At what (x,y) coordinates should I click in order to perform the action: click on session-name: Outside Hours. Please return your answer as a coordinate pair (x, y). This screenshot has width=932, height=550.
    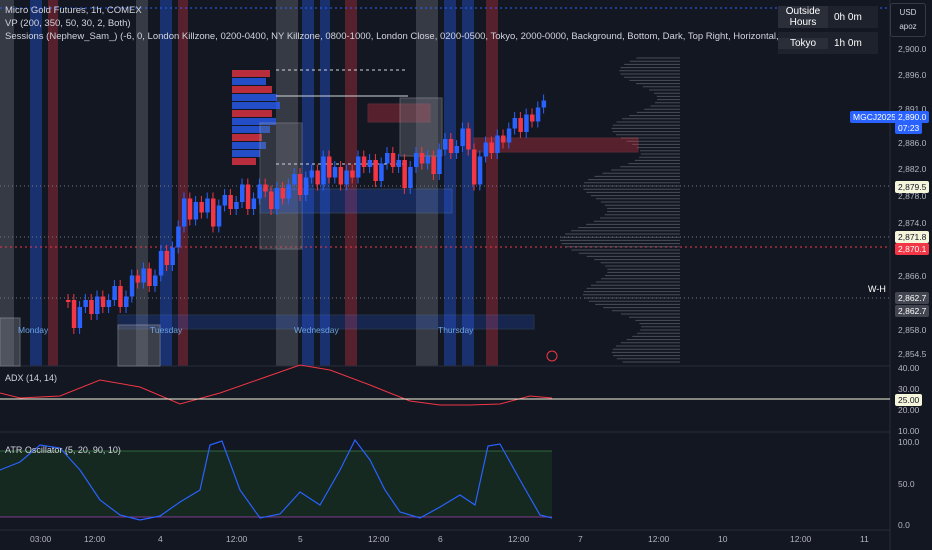
    Looking at the image, I should click on (803, 17).